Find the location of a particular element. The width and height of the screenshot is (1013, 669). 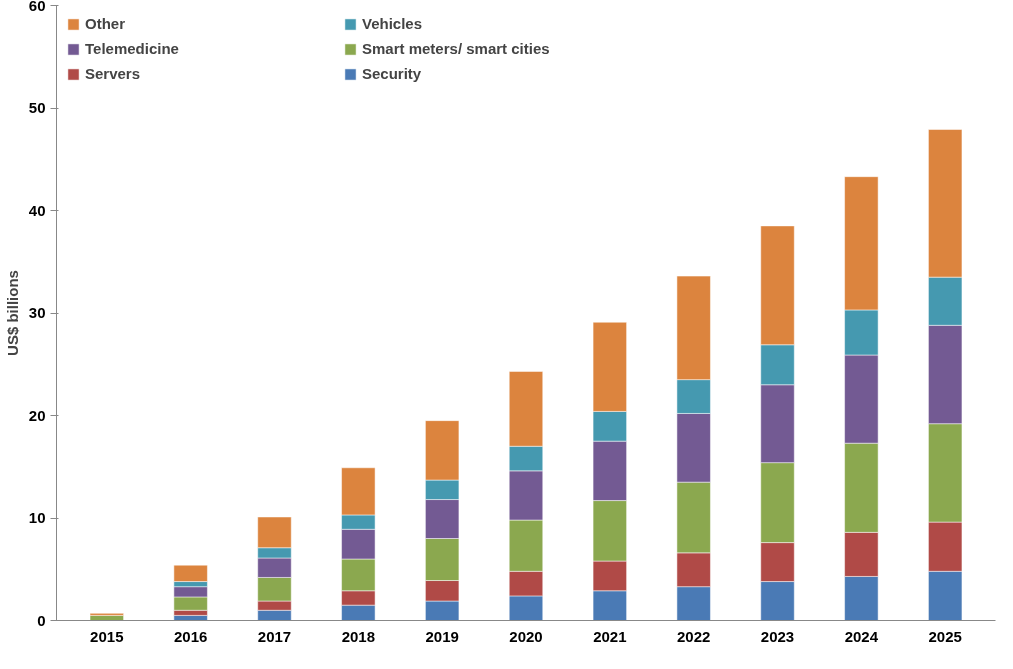

legend-label: Servers is located at coordinates (113, 73).